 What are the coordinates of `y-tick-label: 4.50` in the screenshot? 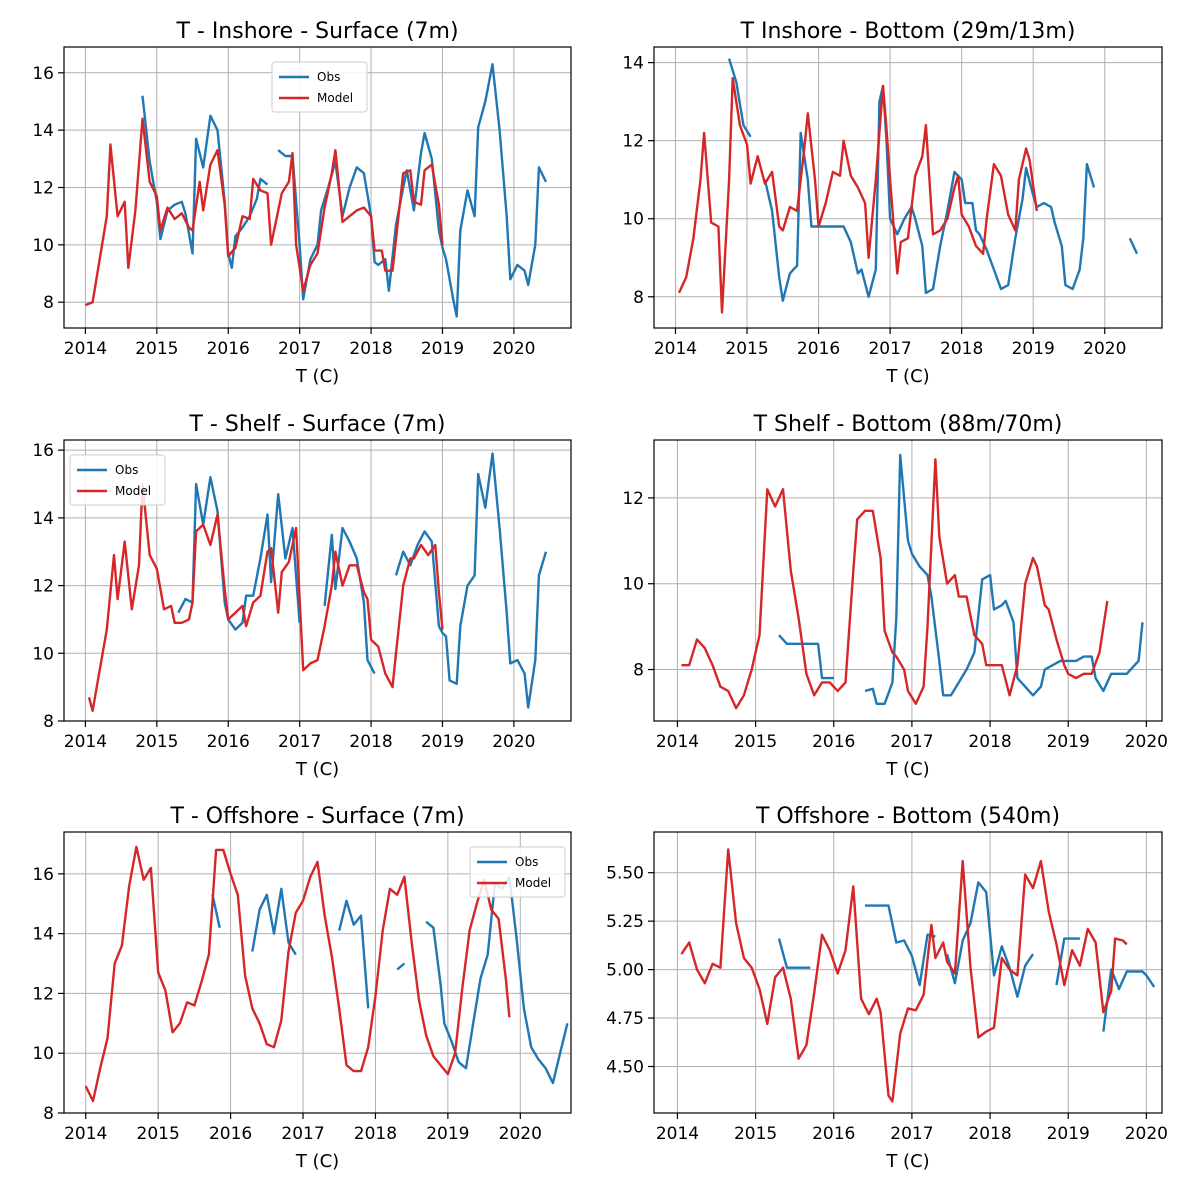 It's located at (625, 1067).